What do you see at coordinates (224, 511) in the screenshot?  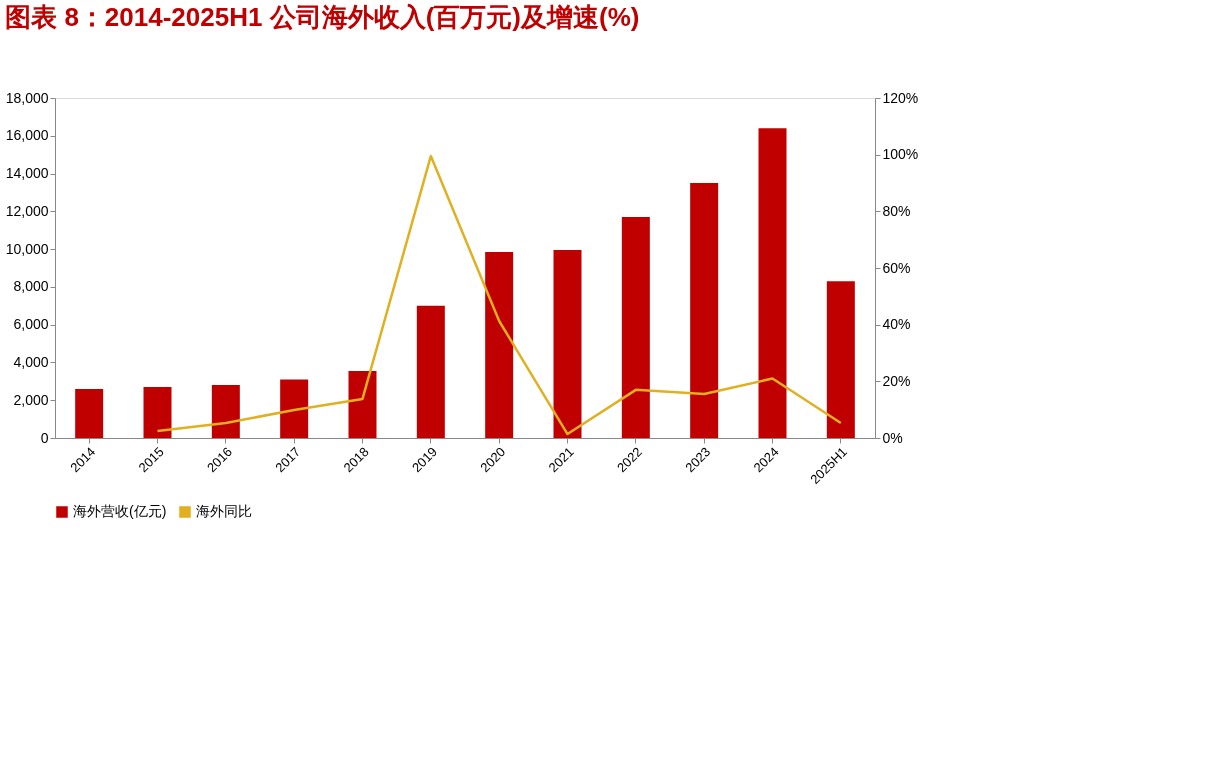 I see `legend-label: 海外同比` at bounding box center [224, 511].